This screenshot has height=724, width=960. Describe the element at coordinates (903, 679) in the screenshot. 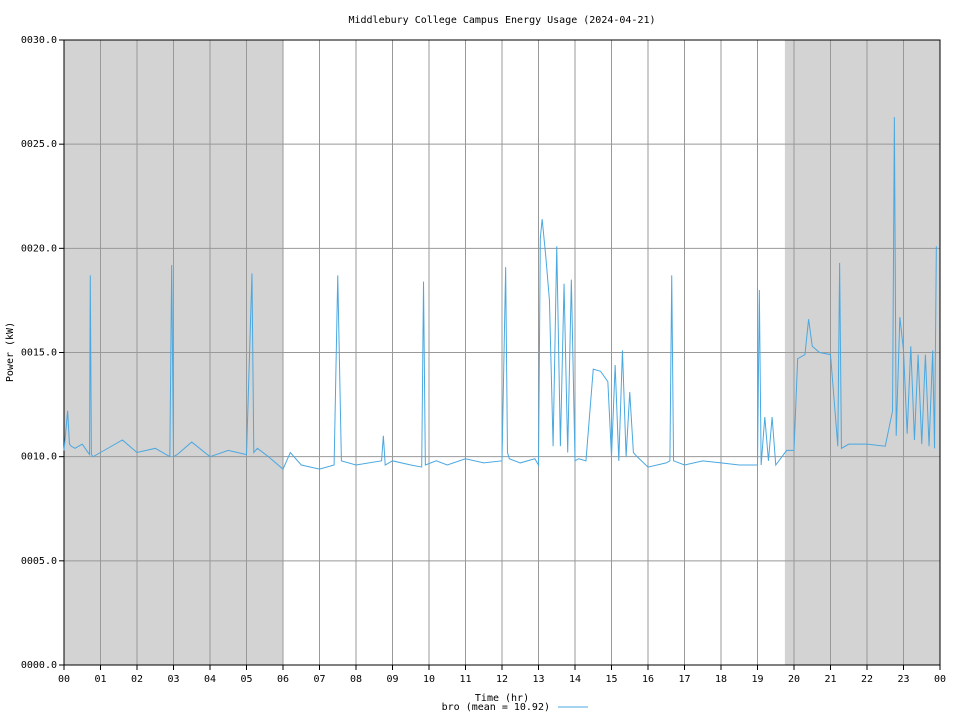

I see `x-tick-label: 23` at that location.